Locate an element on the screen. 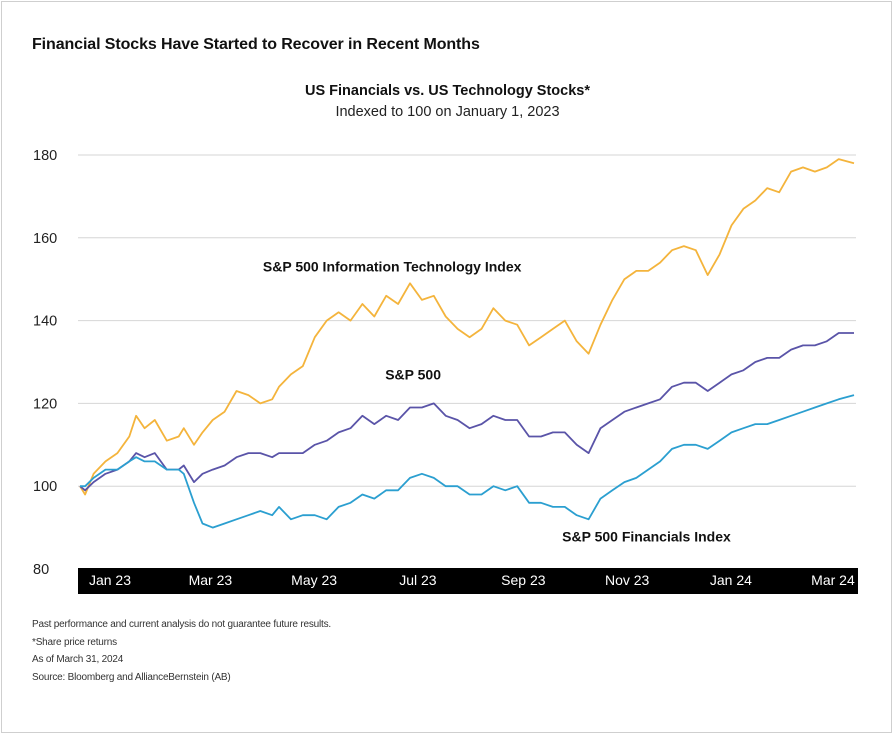 Image resolution: width=895 pixels, height=736 pixels. x-axis-band is located at coordinates (468, 581).